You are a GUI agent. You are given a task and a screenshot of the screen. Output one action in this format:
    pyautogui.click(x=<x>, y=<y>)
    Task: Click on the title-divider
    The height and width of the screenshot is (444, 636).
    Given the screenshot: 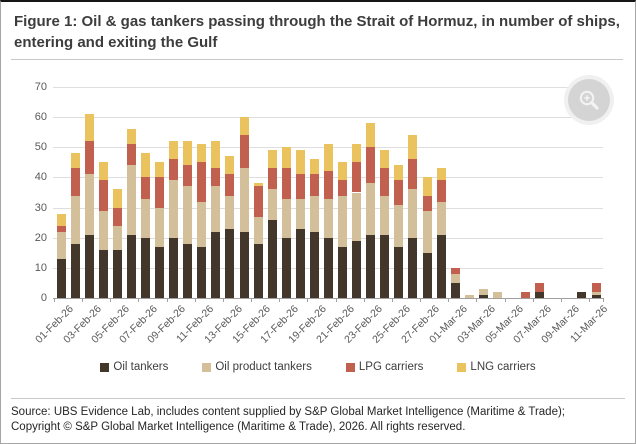 What is the action you would take?
    pyautogui.click(x=317, y=59)
    